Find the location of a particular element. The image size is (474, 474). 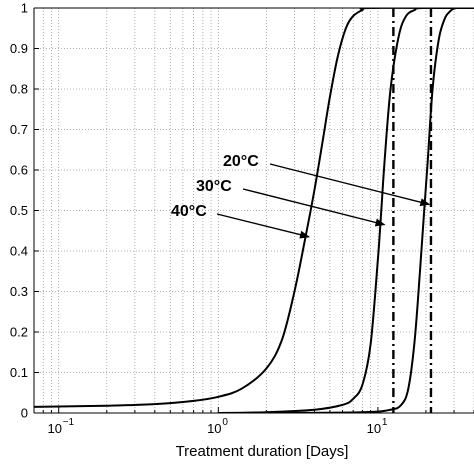

y-tick-label: 0 is located at coordinates (24, 413).